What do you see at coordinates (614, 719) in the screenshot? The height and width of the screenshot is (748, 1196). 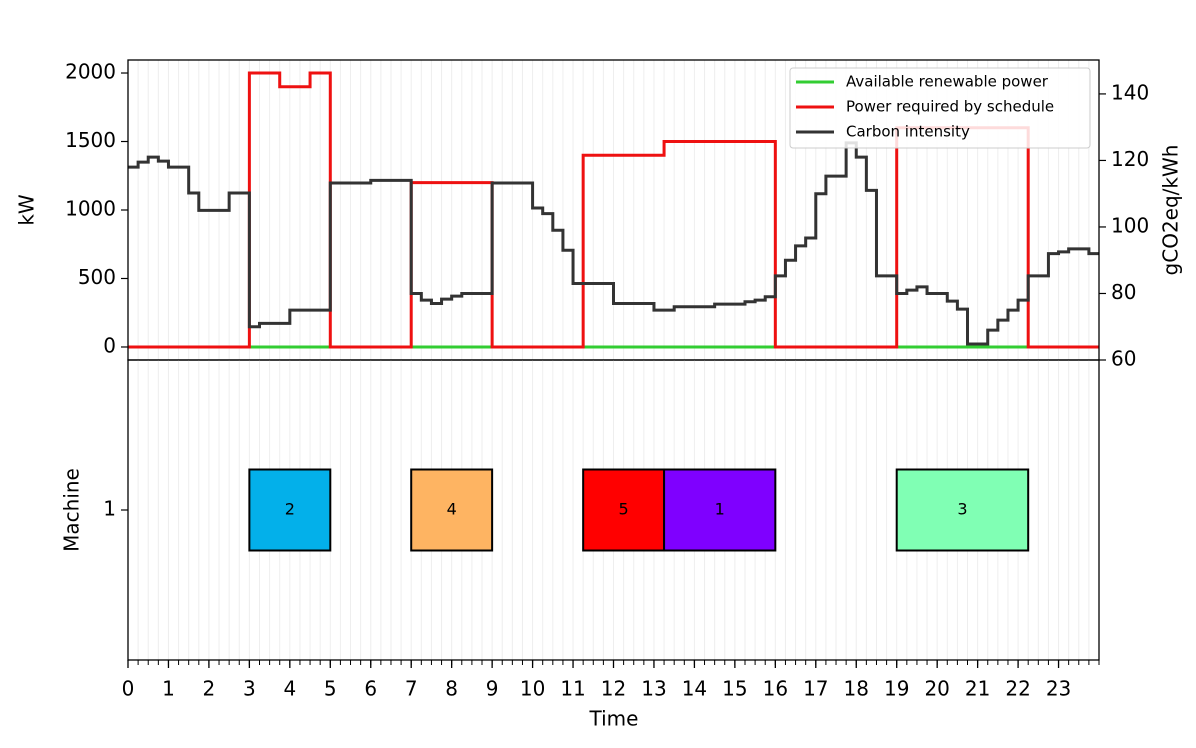 I see `x-axis-label: Time` at bounding box center [614, 719].